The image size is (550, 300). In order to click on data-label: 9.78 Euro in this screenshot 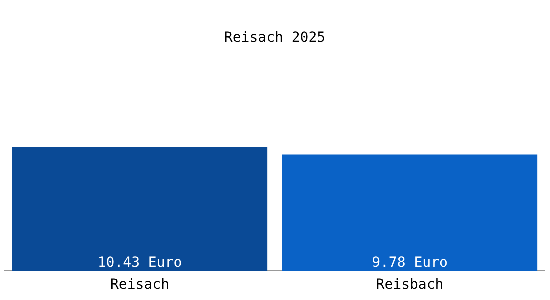, I will do `click(410, 262)`.